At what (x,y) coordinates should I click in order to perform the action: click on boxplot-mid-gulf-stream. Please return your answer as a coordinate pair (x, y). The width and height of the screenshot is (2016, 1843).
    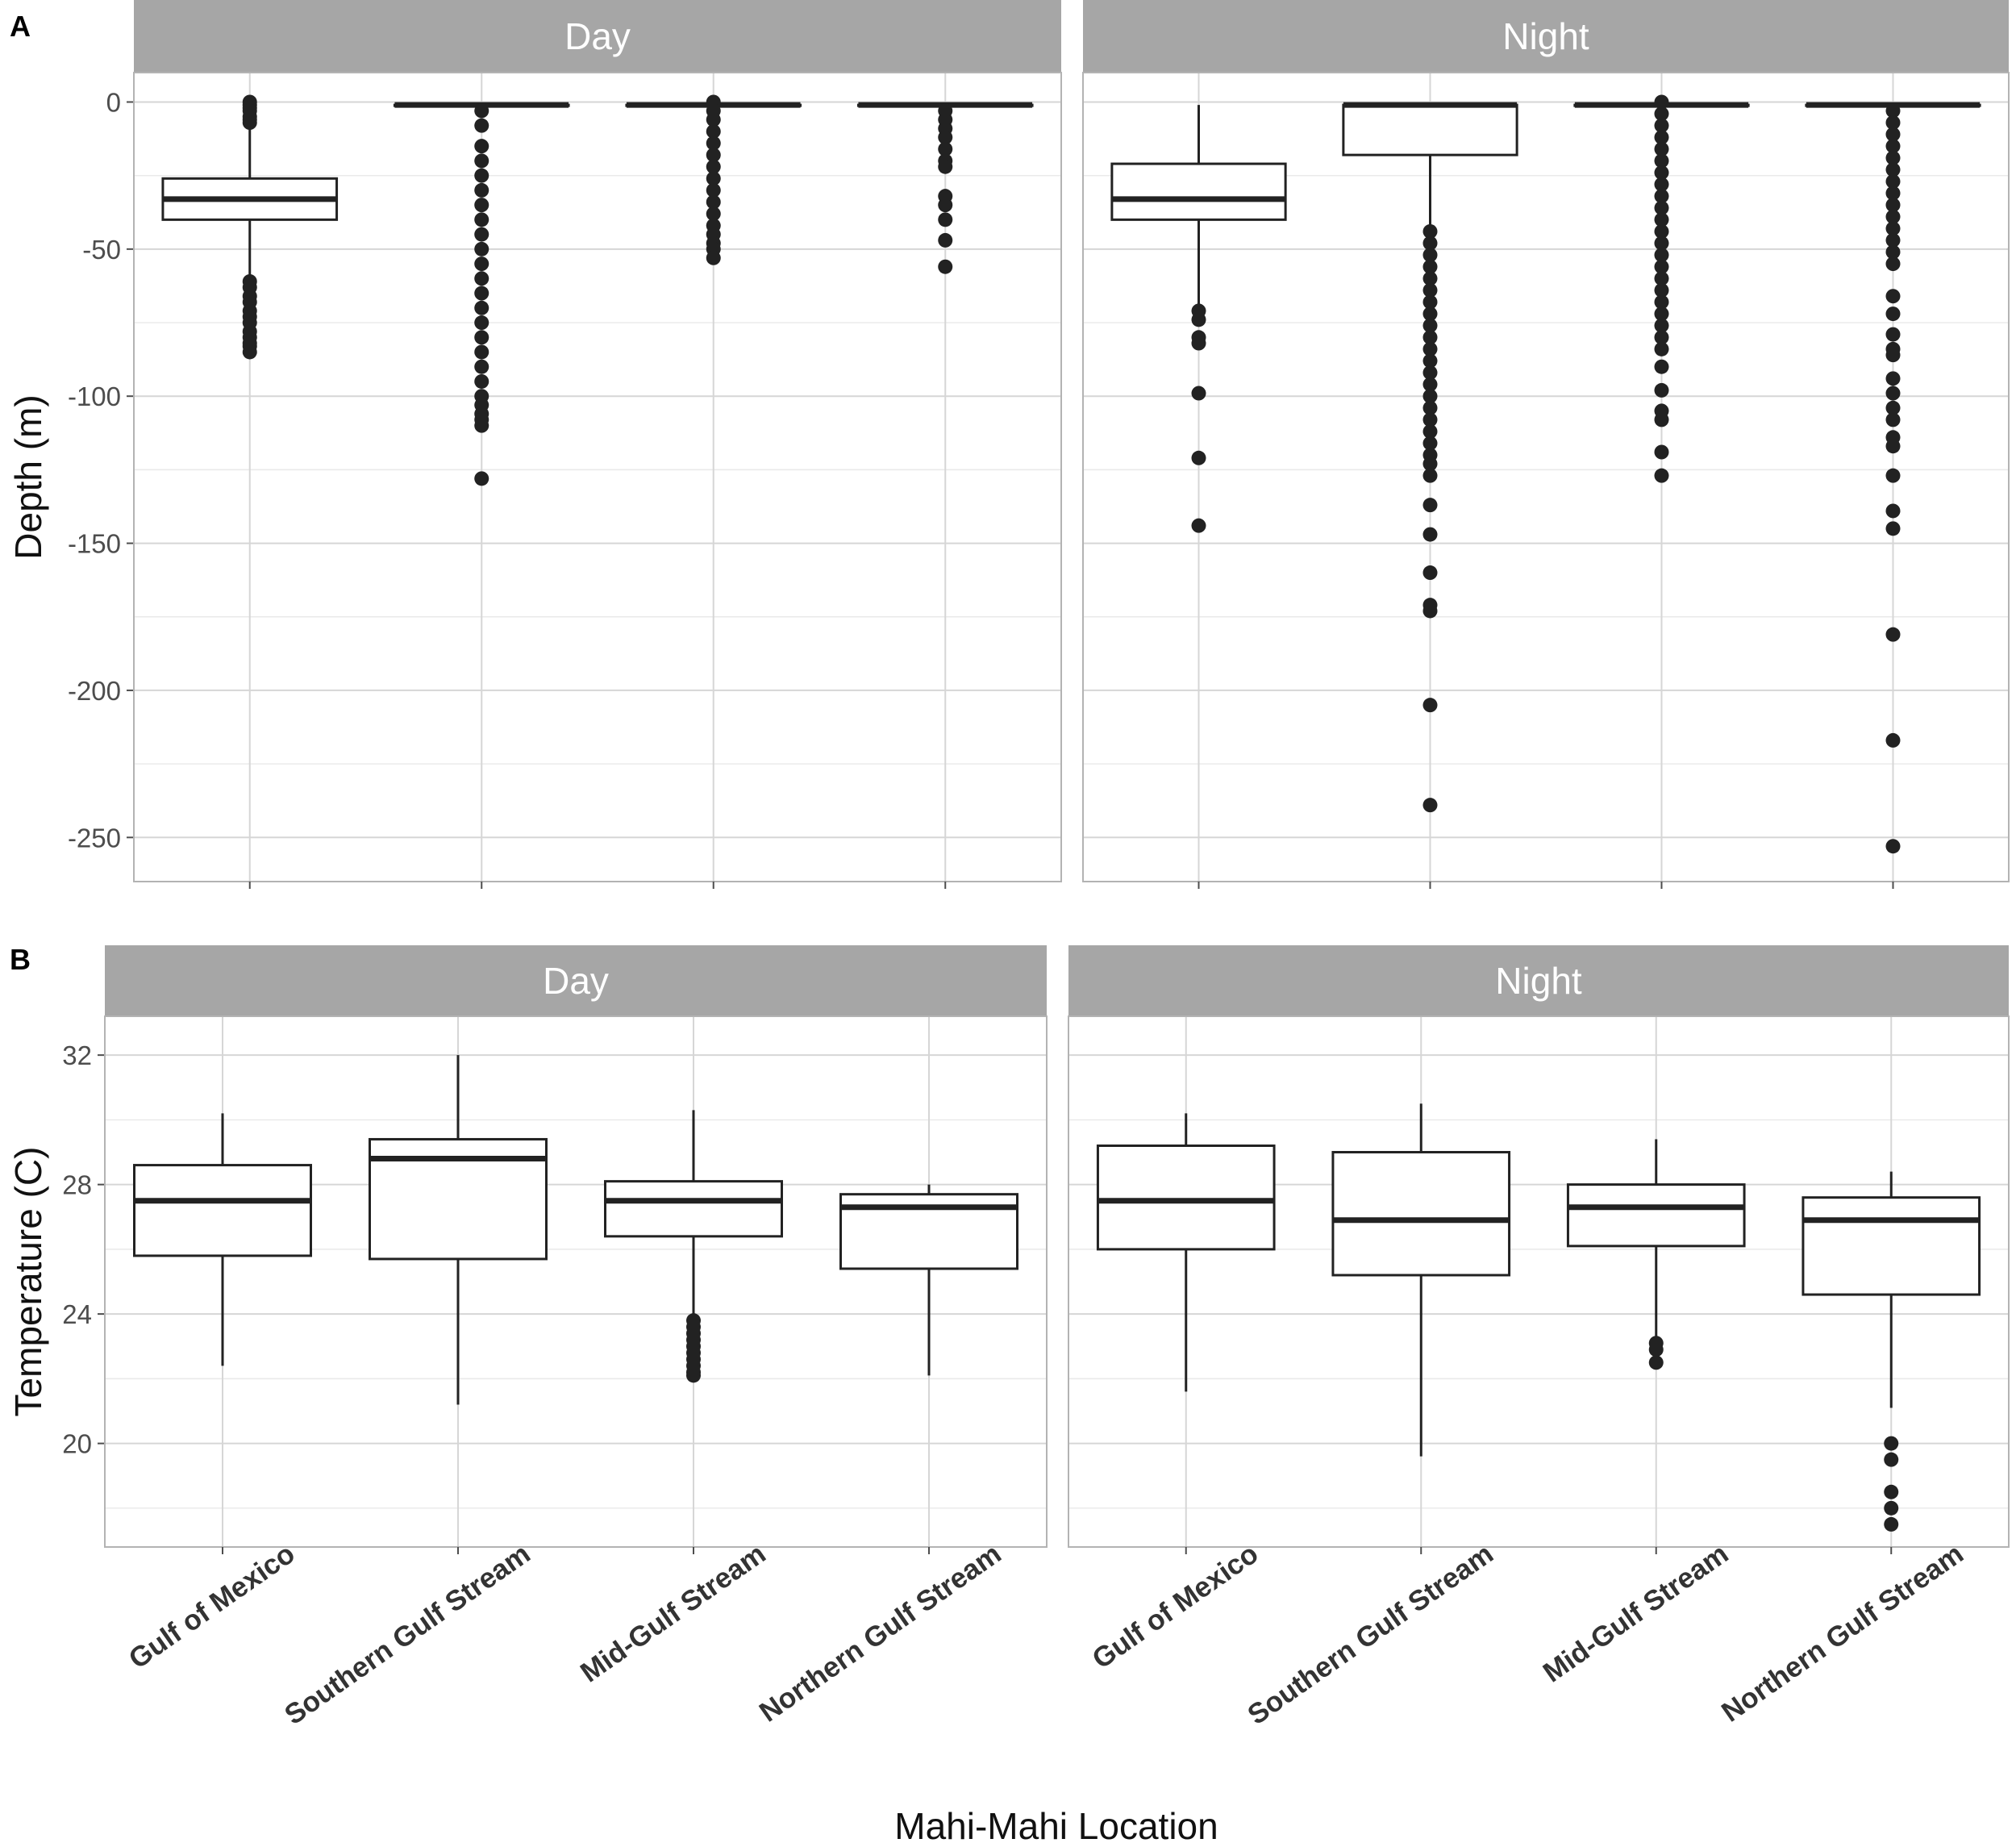
    Looking at the image, I should click on (1656, 1254).